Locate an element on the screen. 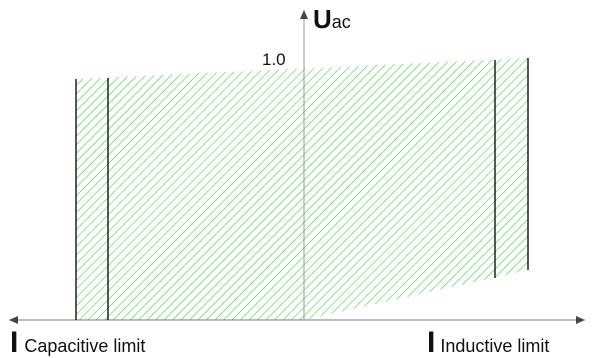  y-tick-label: 1.0 is located at coordinates (274, 59).